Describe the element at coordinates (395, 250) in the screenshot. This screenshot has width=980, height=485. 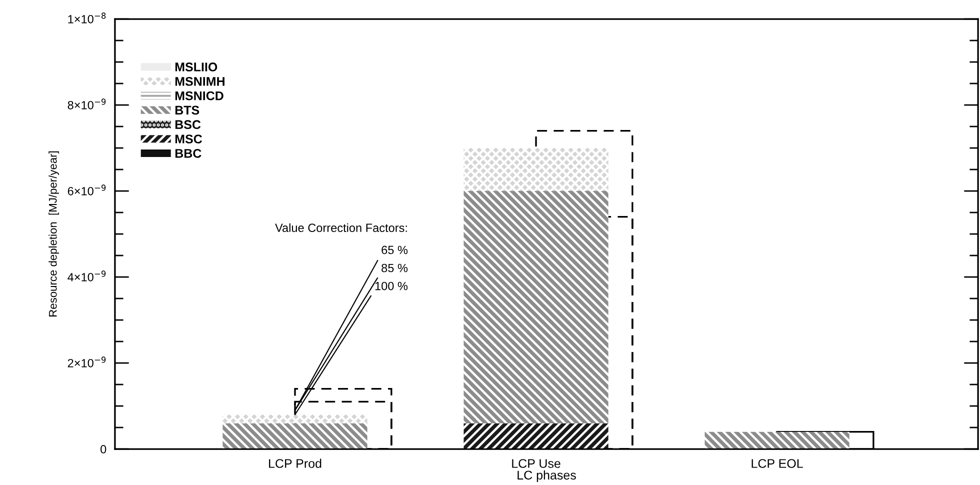
I see `annotation: 65 %` at that location.